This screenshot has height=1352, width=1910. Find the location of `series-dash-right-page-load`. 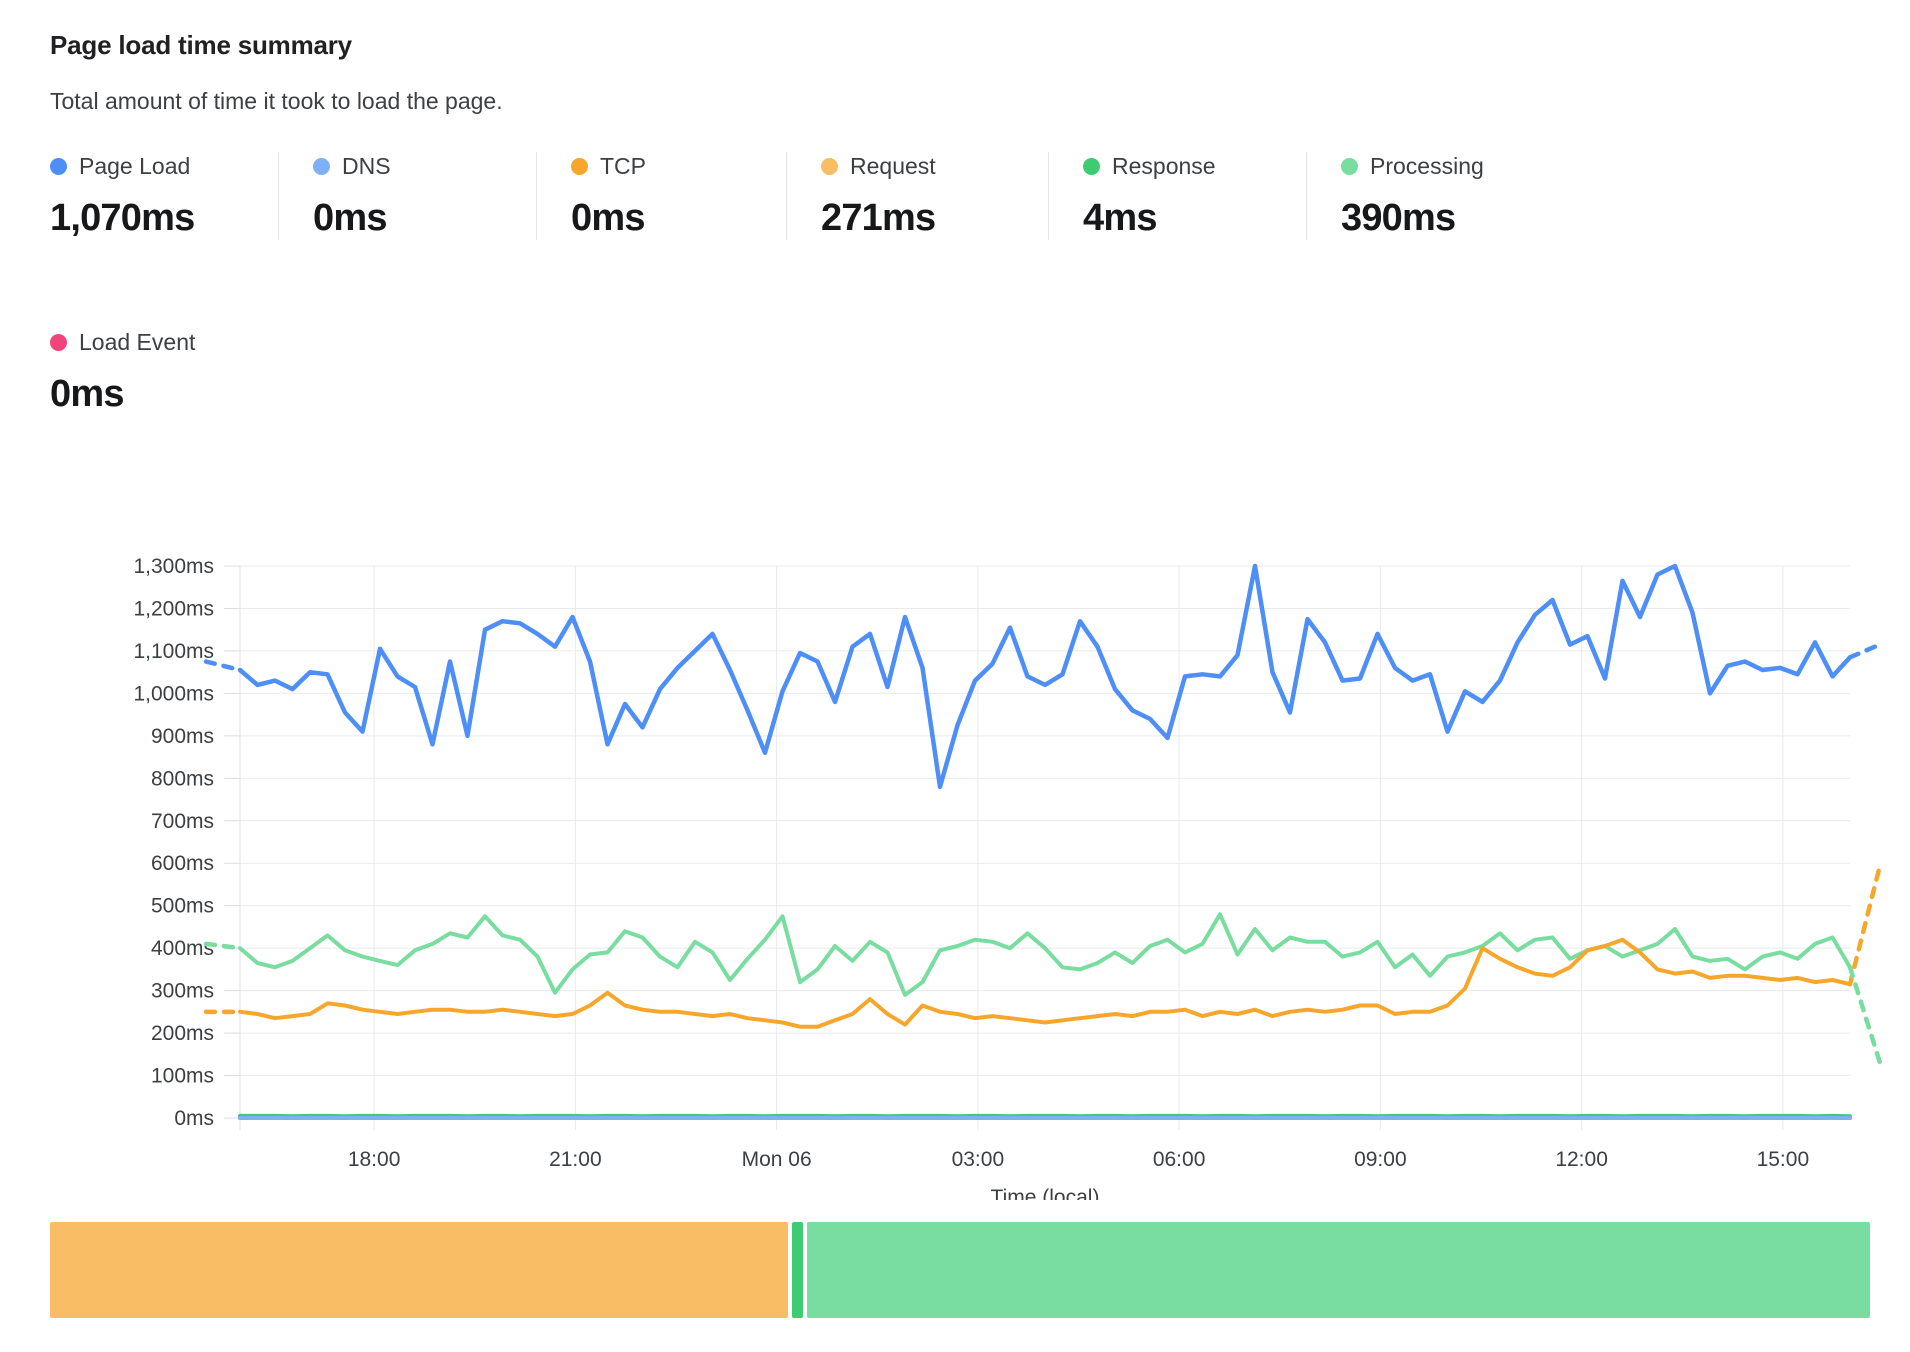

series-dash-right-page-load is located at coordinates (1865, 651).